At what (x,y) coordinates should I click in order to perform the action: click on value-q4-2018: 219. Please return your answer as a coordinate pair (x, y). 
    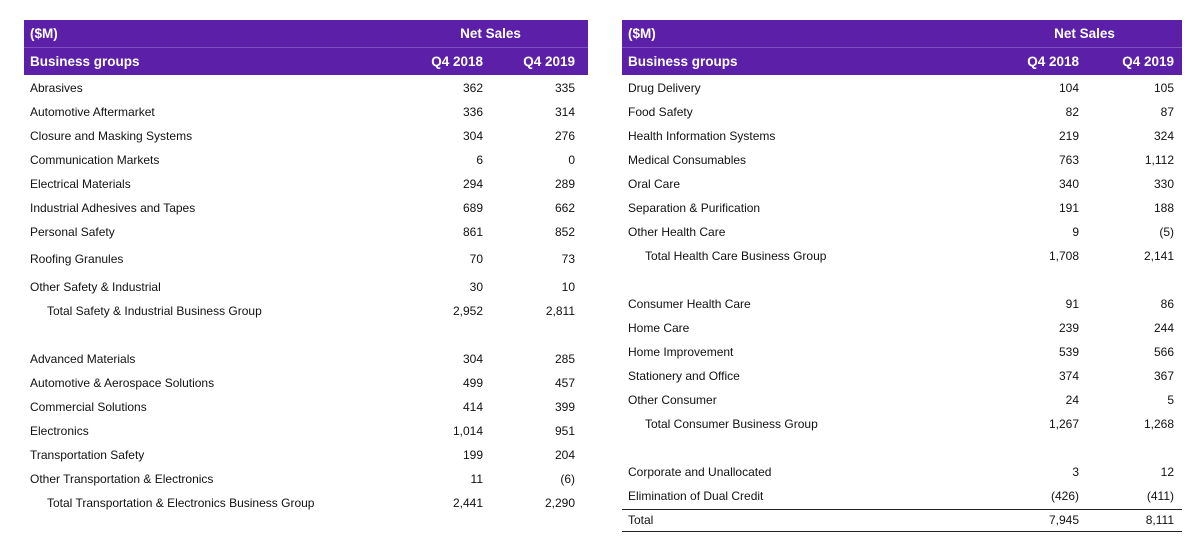
    Looking at the image, I should click on (1068, 136).